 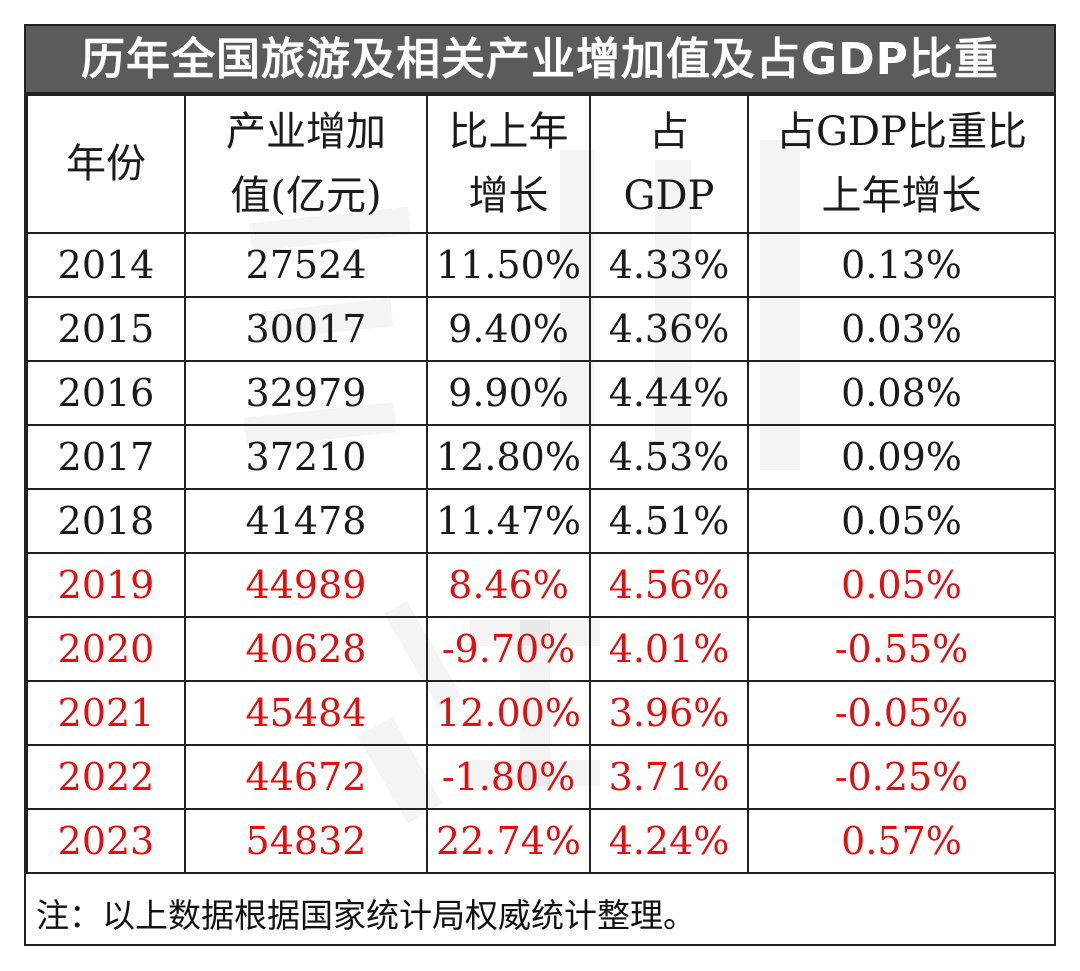 I want to click on table-row: 2018 41478 11.47% 4.51% 0.05%, so click(x=541, y=521).